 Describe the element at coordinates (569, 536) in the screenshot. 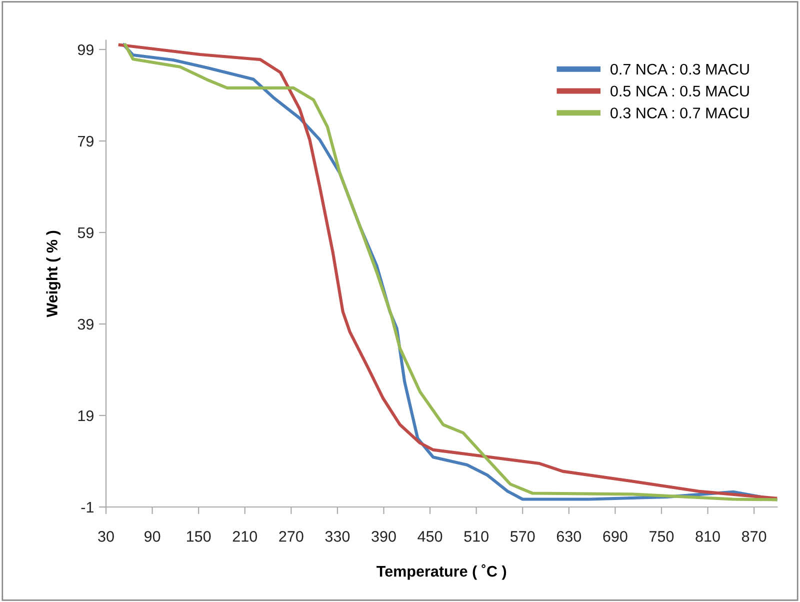

I see `x-tick-label: 630` at that location.